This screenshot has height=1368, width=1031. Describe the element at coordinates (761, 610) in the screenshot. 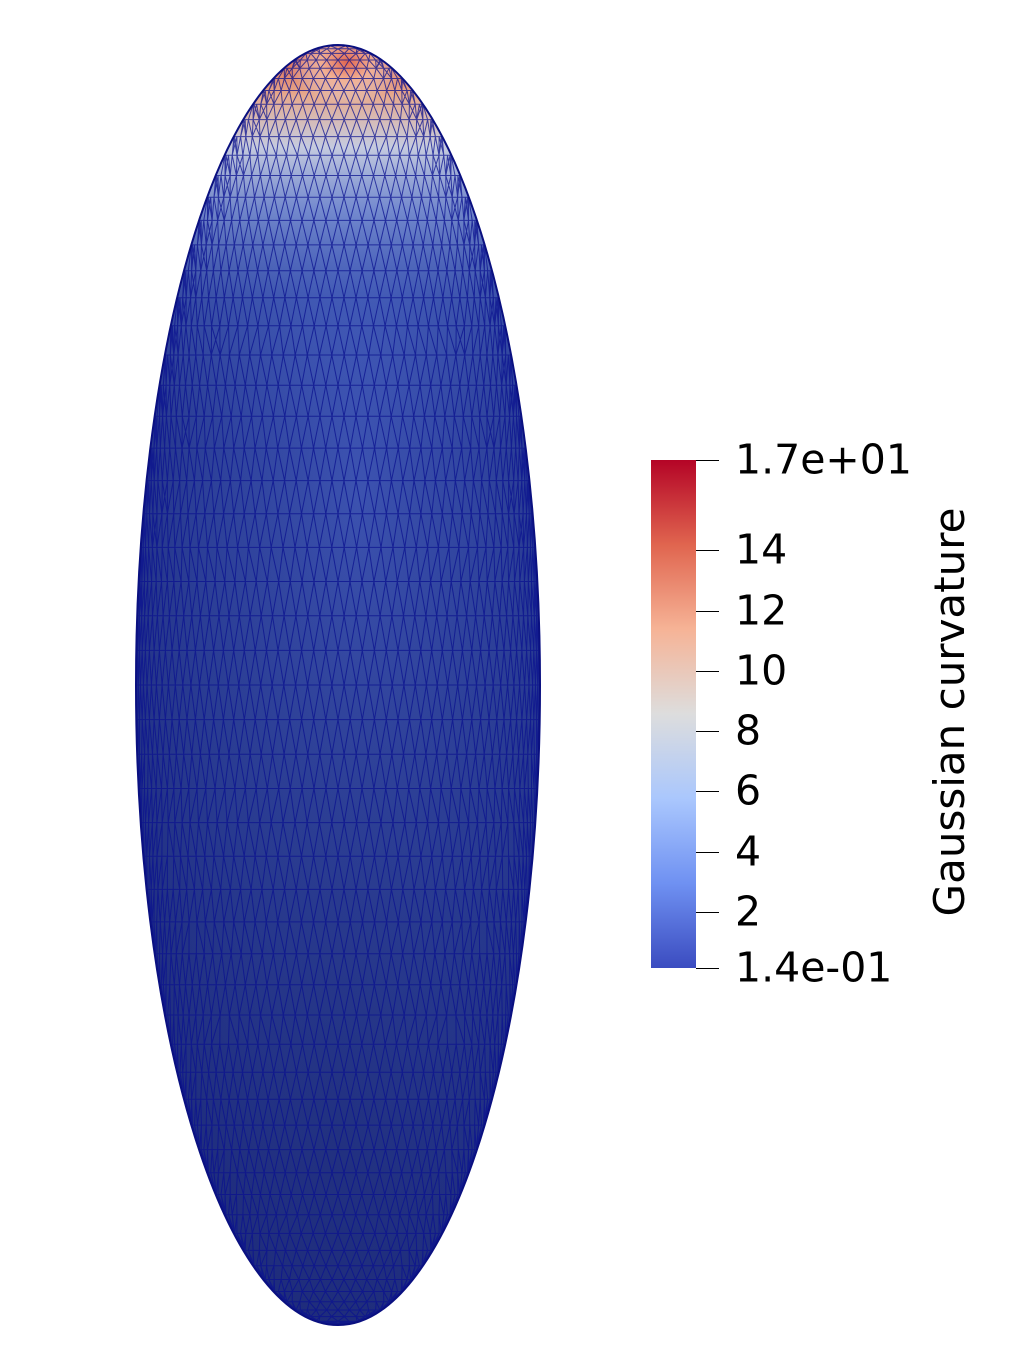

I see `colorbar-tick-label: 12` at that location.